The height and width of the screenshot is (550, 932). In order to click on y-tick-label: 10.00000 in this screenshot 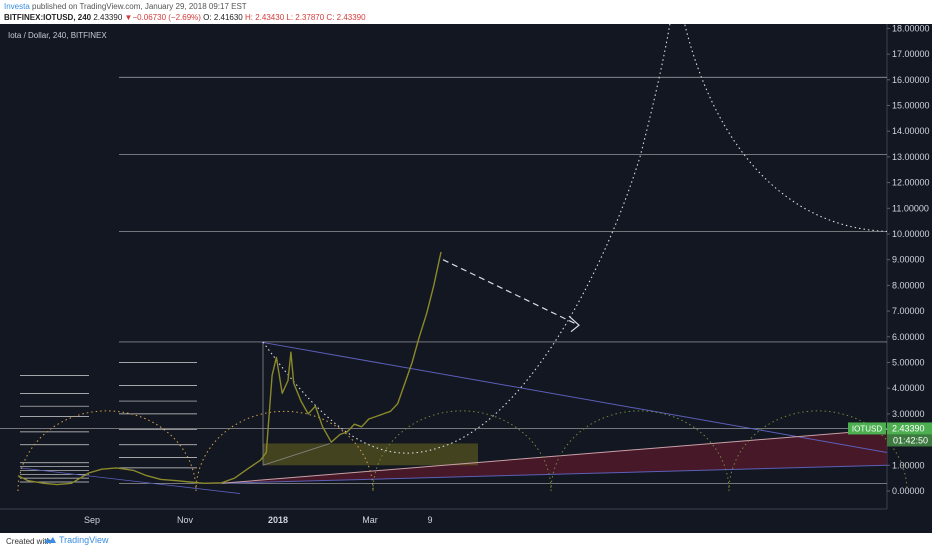, I will do `click(911, 234)`.